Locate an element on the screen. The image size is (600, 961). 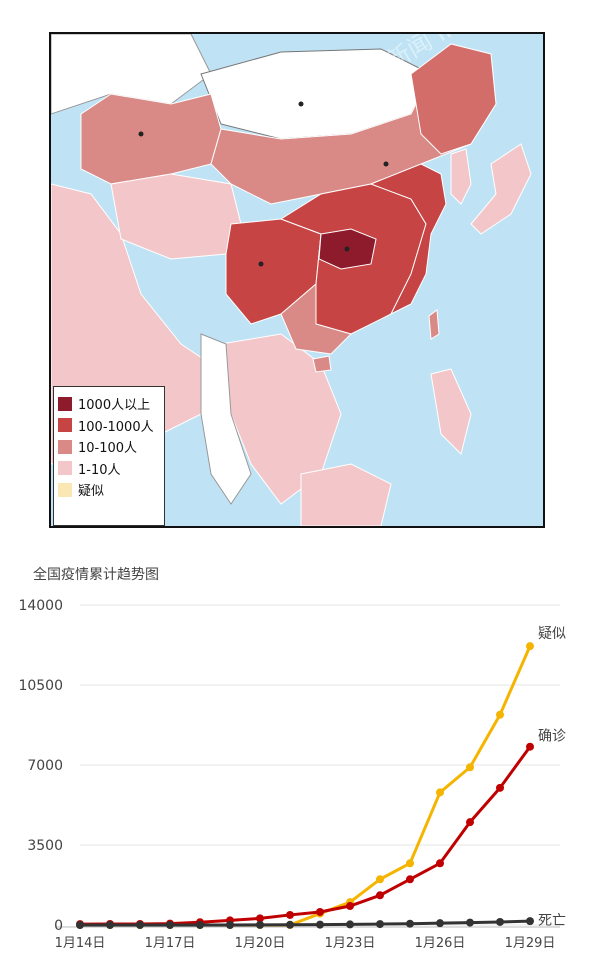
y-tick-label: 10500 is located at coordinates (40, 686).